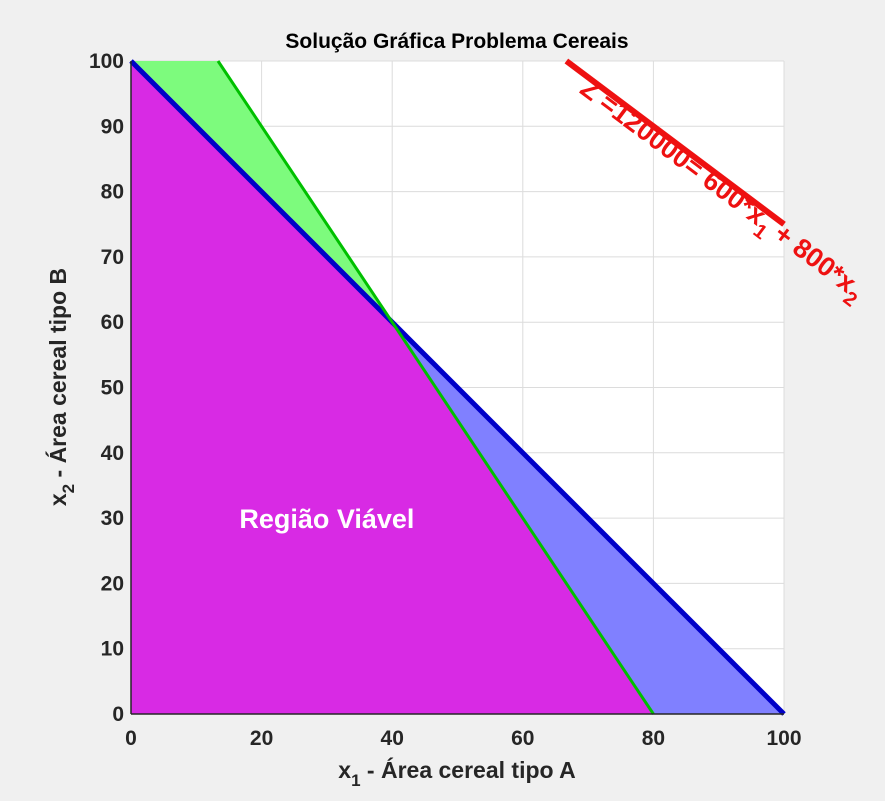 The height and width of the screenshot is (801, 885). I want to click on x-tick-label: 60, so click(522, 738).